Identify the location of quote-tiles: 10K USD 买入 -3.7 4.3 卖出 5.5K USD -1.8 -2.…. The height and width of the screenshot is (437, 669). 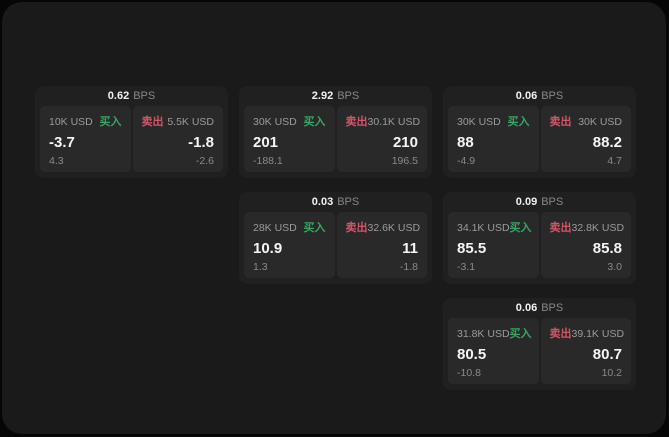
(131, 139).